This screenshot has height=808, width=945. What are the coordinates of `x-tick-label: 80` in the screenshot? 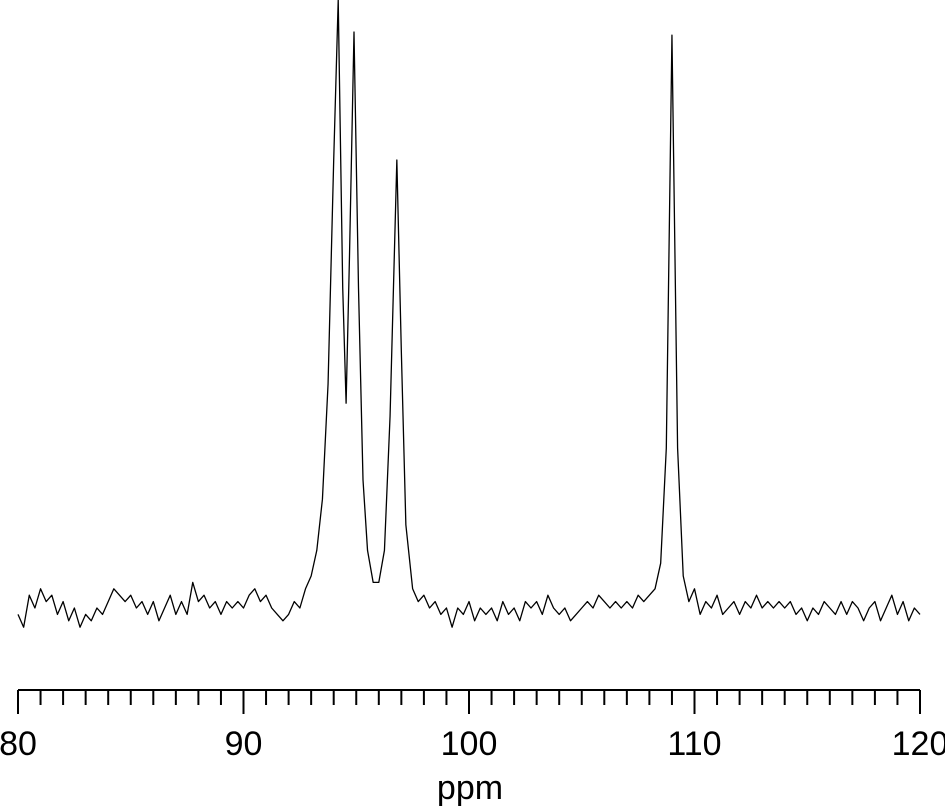 It's located at (18, 744).